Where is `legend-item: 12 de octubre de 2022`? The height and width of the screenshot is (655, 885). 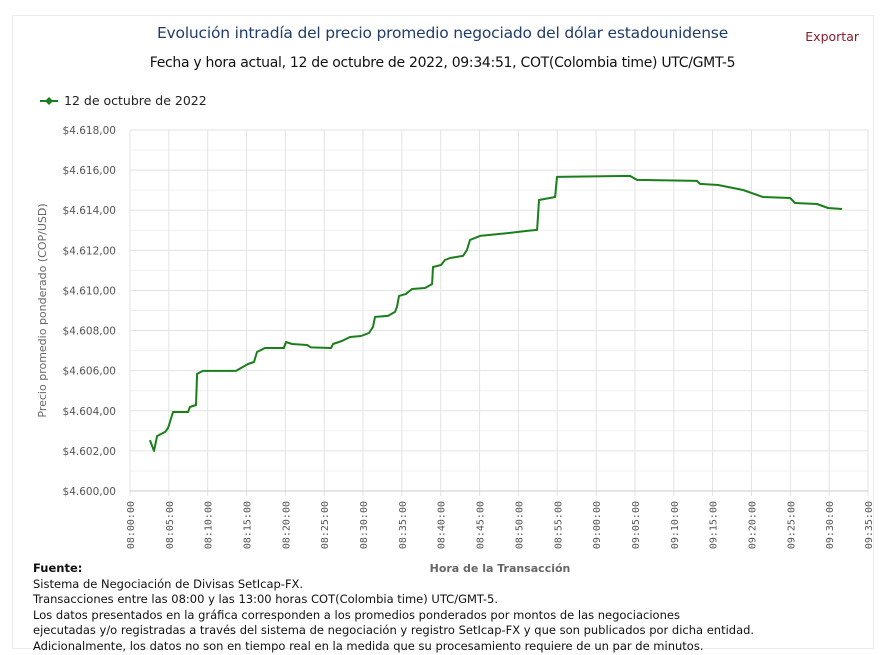
legend-item: 12 de octubre de 2022 is located at coordinates (123, 100).